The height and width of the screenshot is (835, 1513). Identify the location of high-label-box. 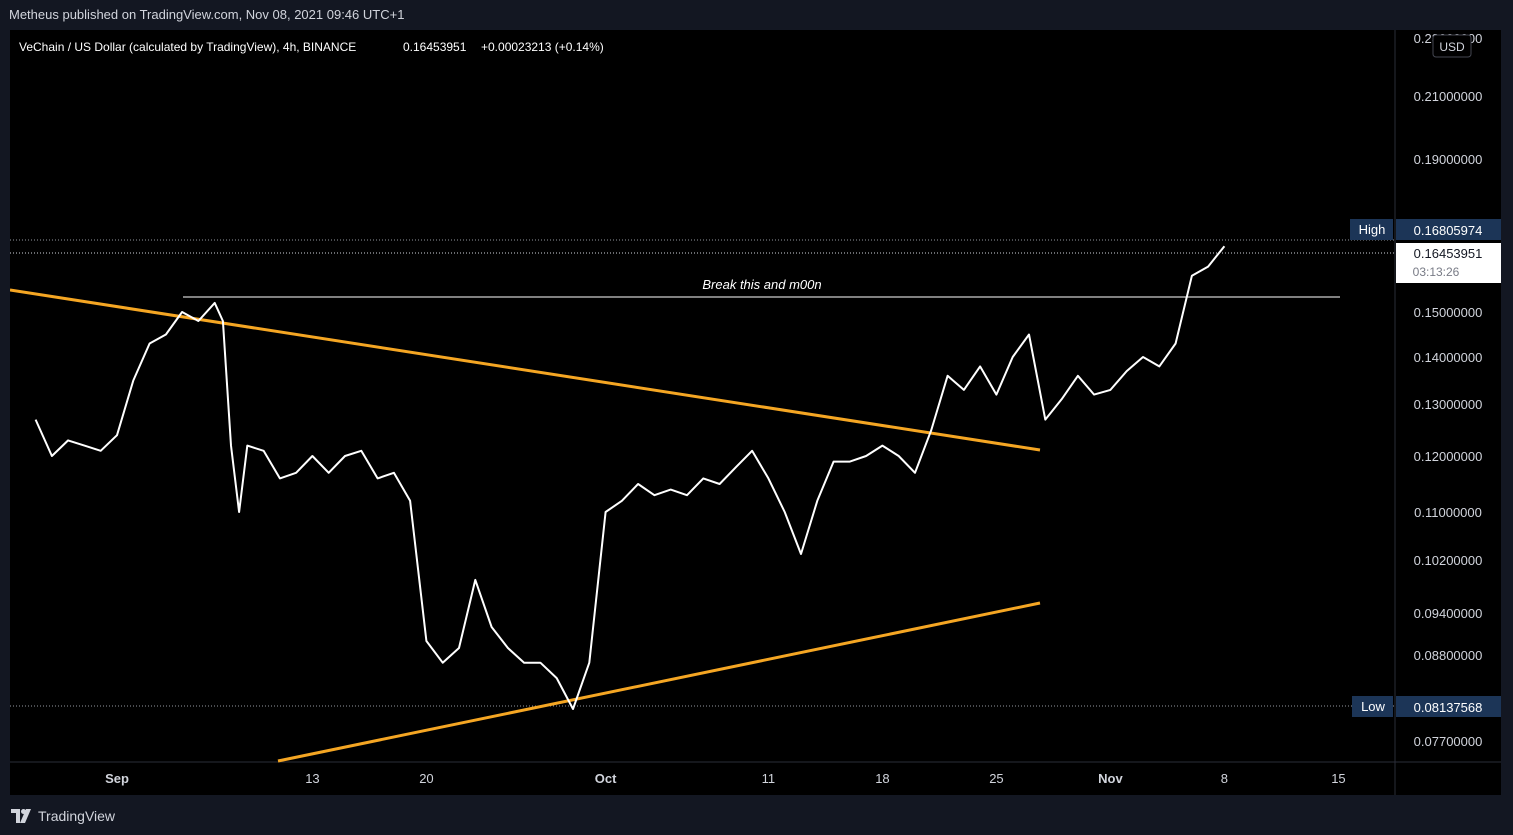
(1371, 229).